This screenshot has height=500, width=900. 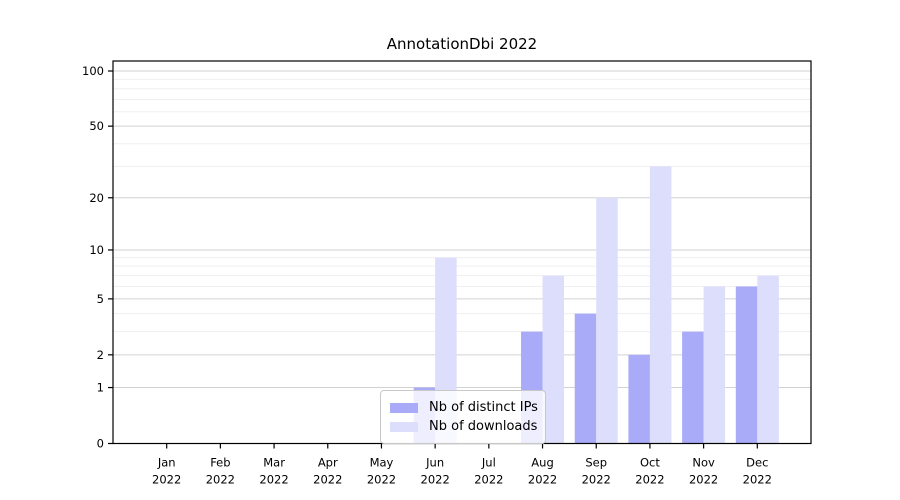 I want to click on y-tick-label: 100, so click(x=93, y=71).